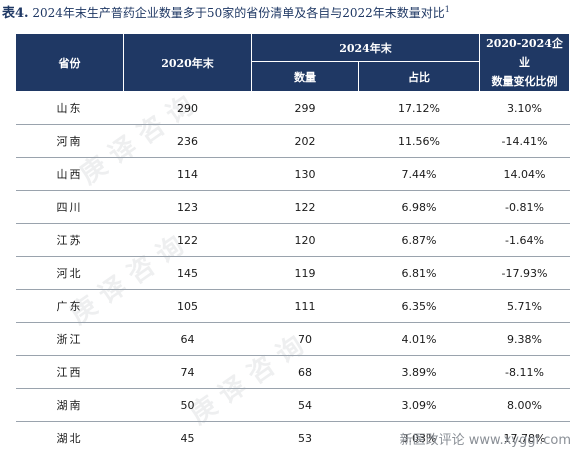  I want to click on cell-change: -14.41%, so click(524, 141).